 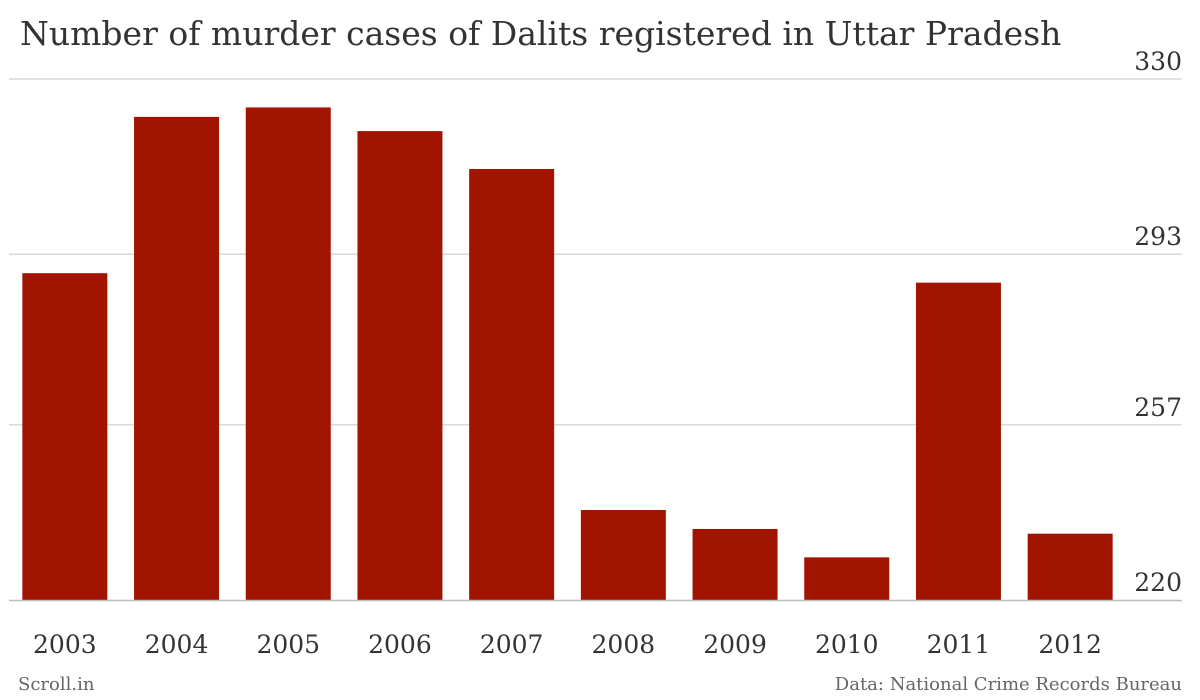 I want to click on bar-2007, so click(x=512, y=384).